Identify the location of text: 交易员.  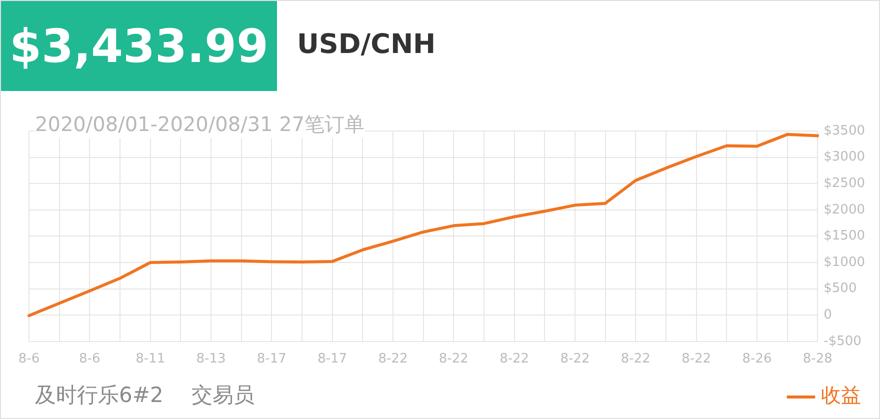
(222, 395).